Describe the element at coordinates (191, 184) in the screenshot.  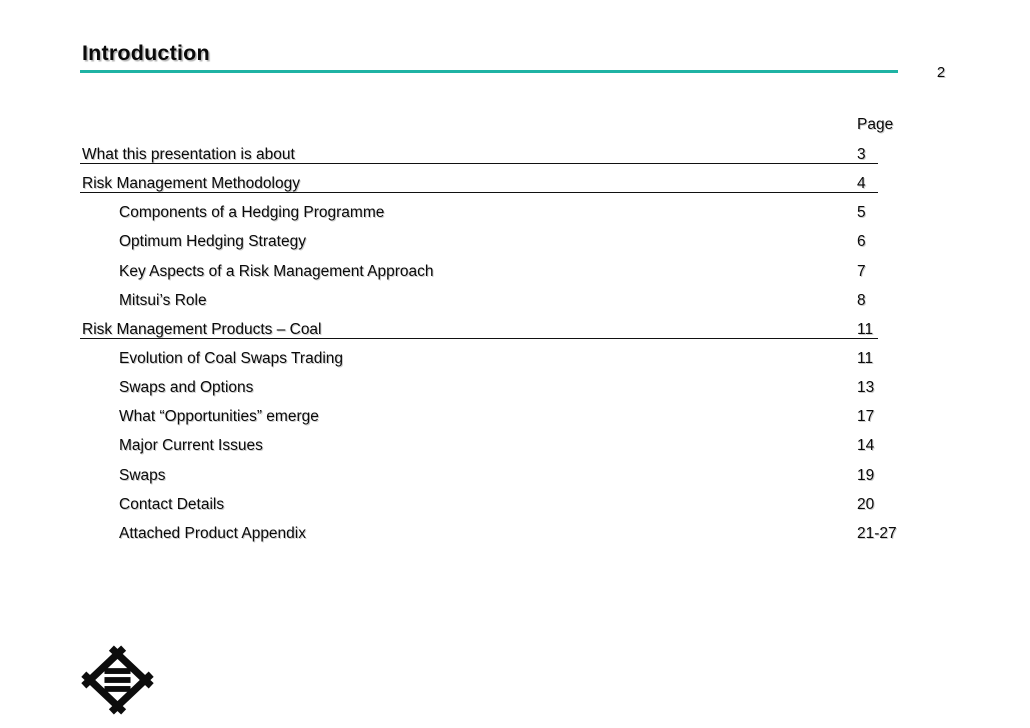
I see `toc-entry-label: Risk Management Methodology` at that location.